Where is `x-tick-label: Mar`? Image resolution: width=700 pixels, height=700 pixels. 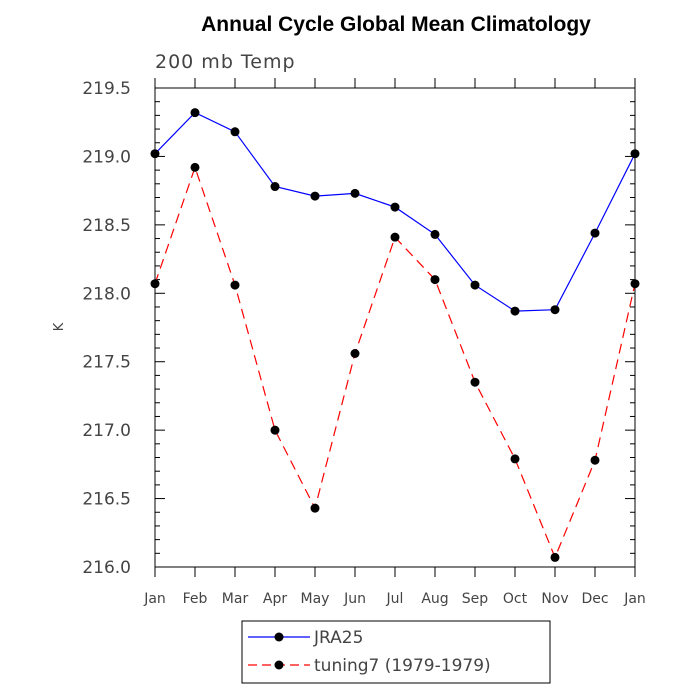
x-tick-label: Mar is located at coordinates (235, 599).